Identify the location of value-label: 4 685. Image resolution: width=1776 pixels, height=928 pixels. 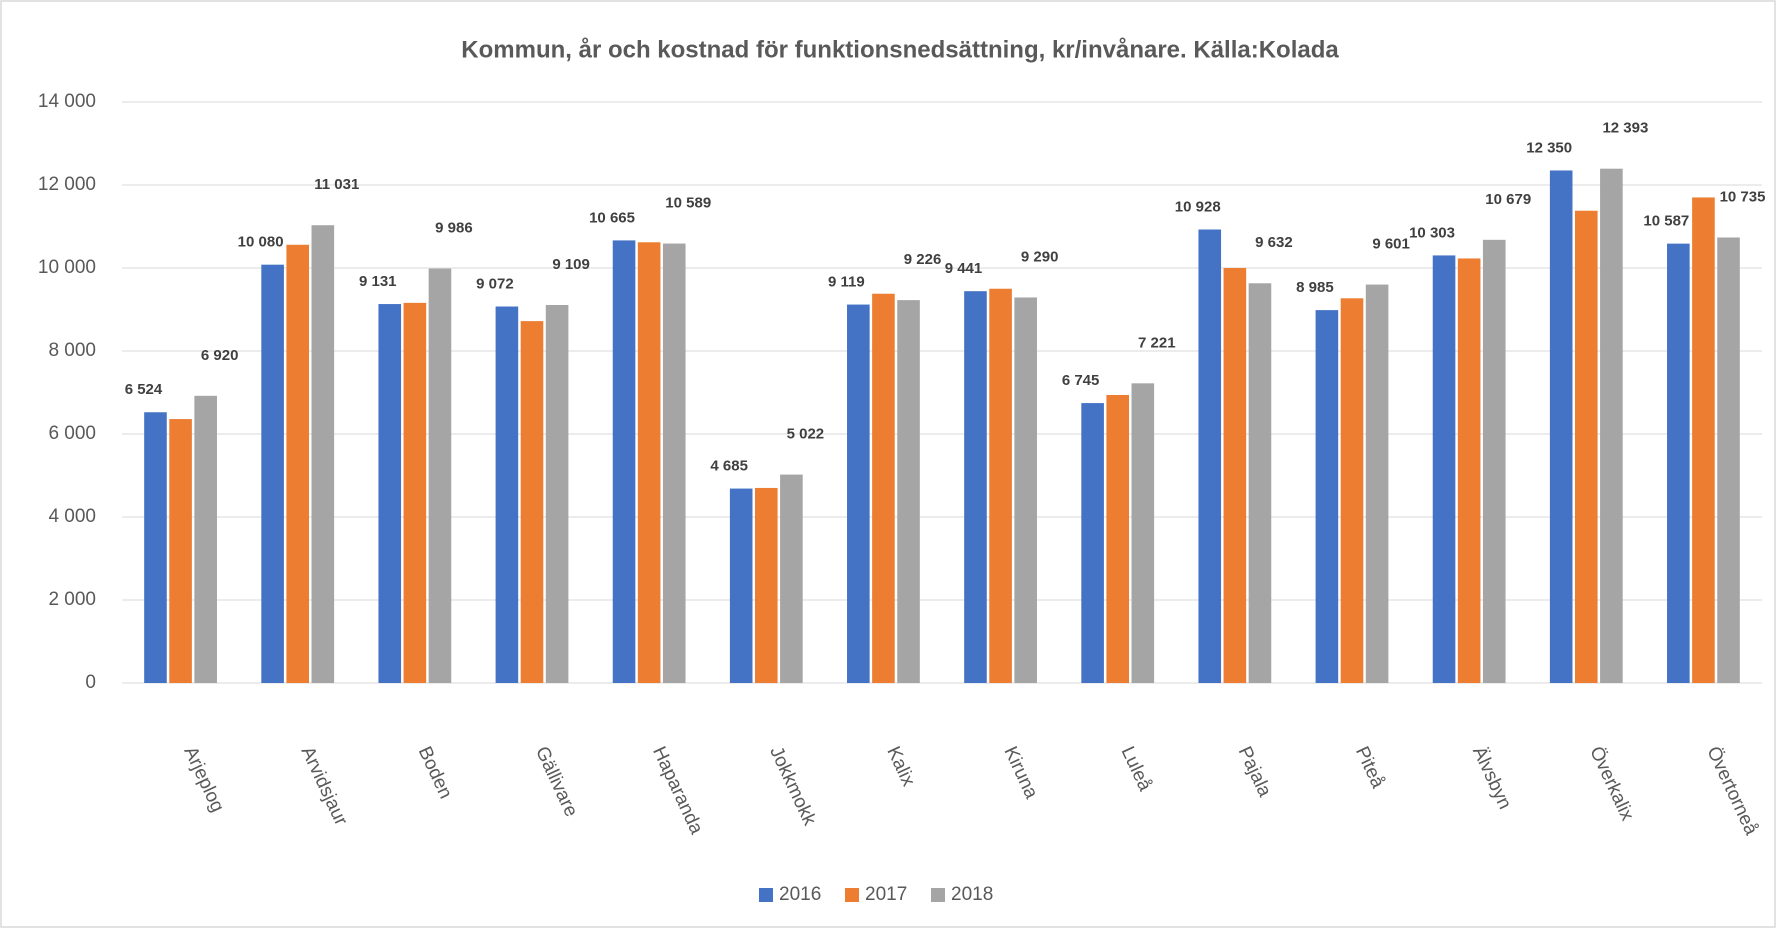
(729, 466).